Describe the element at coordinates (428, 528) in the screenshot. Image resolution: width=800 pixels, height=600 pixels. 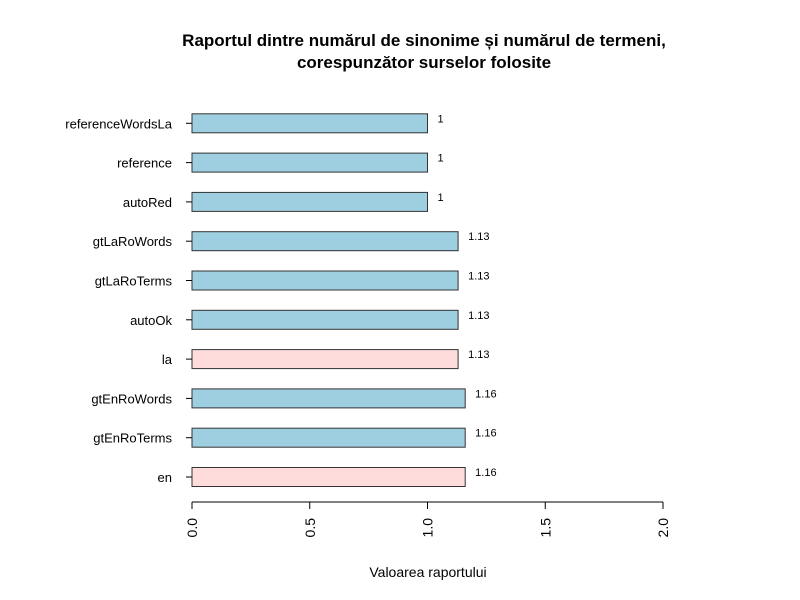
I see `x-tick-label: 1.0` at that location.